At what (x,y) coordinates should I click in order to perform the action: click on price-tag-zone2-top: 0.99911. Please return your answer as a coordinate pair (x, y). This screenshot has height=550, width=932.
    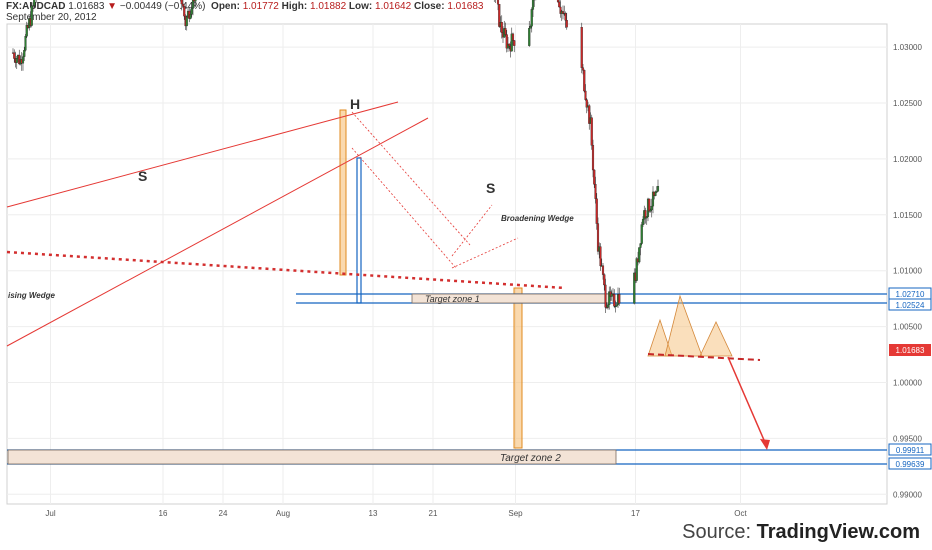
    Looking at the image, I should click on (910, 449).